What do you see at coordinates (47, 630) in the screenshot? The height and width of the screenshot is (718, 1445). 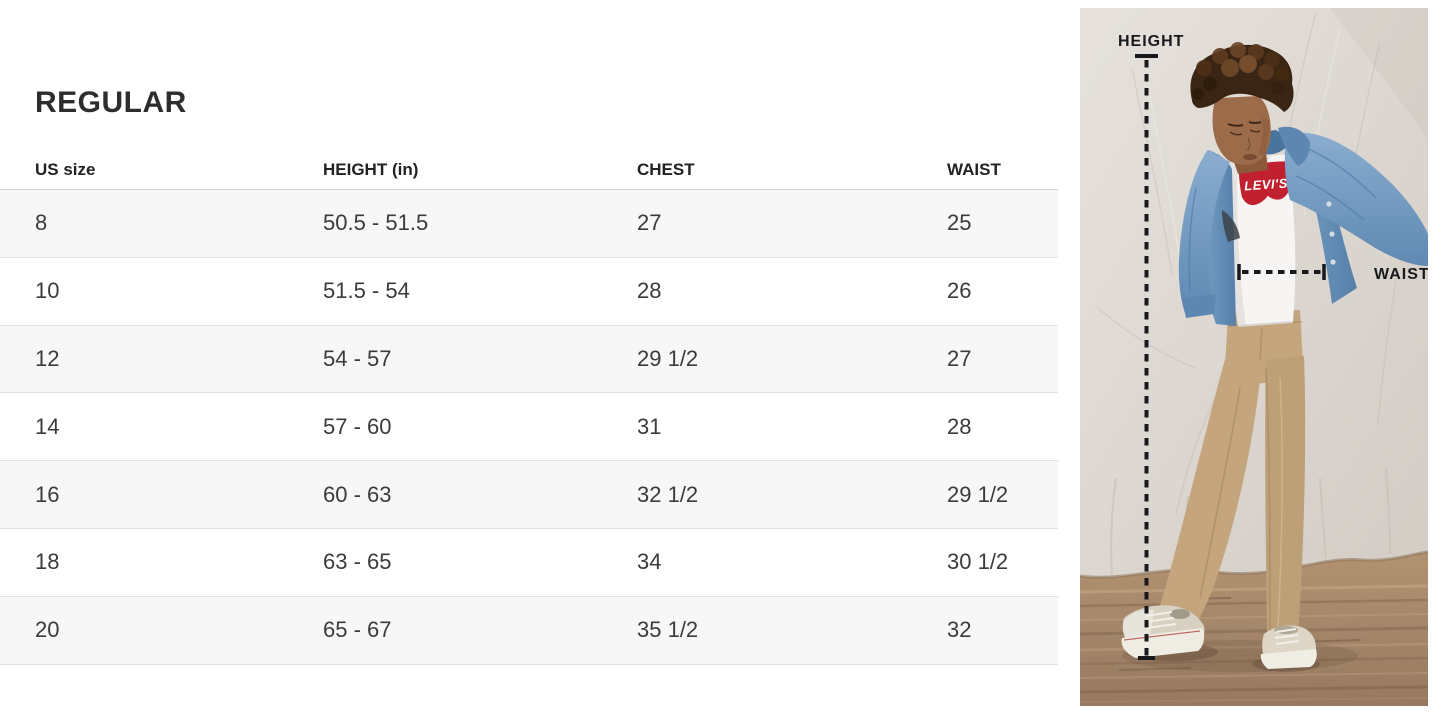 I see `table-cell: 20` at bounding box center [47, 630].